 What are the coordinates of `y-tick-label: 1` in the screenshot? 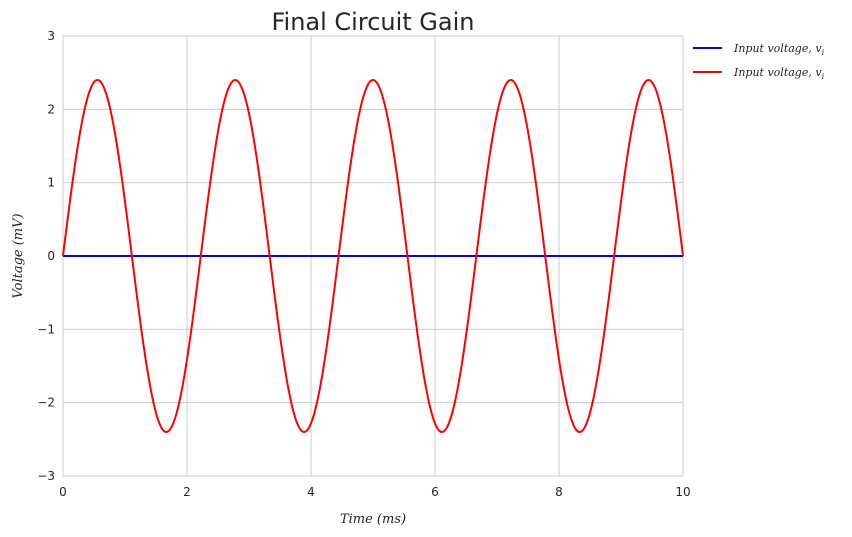 It's located at (51, 183).